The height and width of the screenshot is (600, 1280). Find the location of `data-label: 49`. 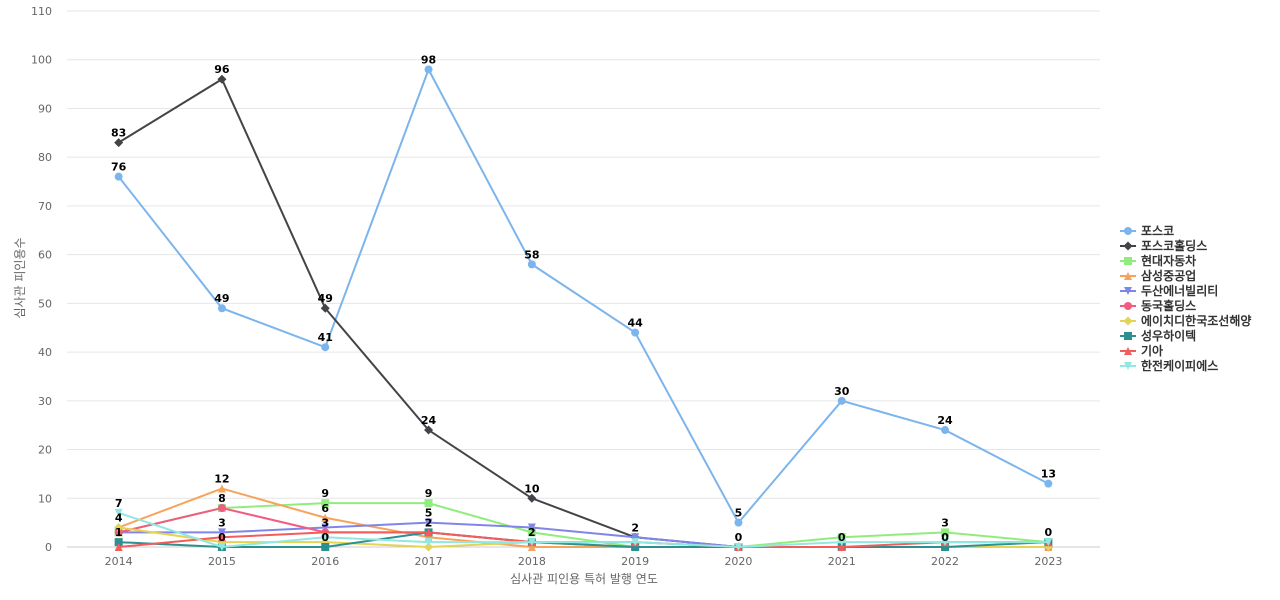

data-label: 49 is located at coordinates (325, 298).